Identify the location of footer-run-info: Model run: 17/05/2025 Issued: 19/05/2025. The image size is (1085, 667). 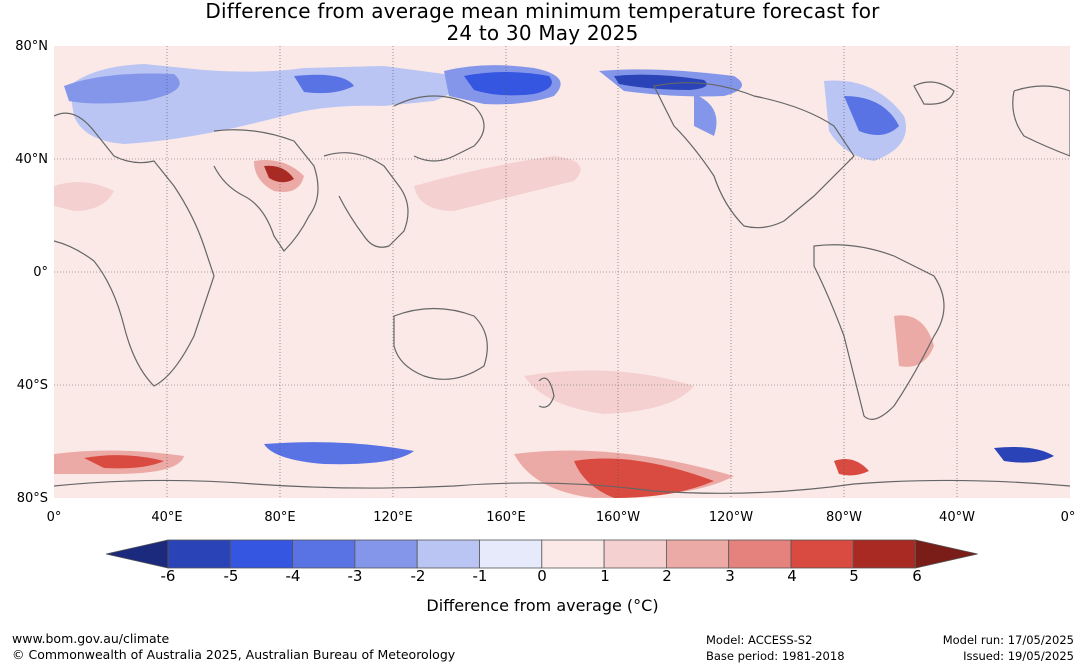
(1008, 648).